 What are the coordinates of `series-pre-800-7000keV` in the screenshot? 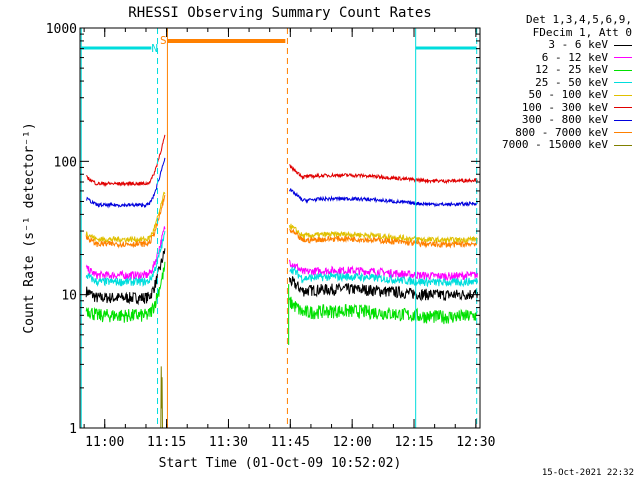 It's located at (125, 221).